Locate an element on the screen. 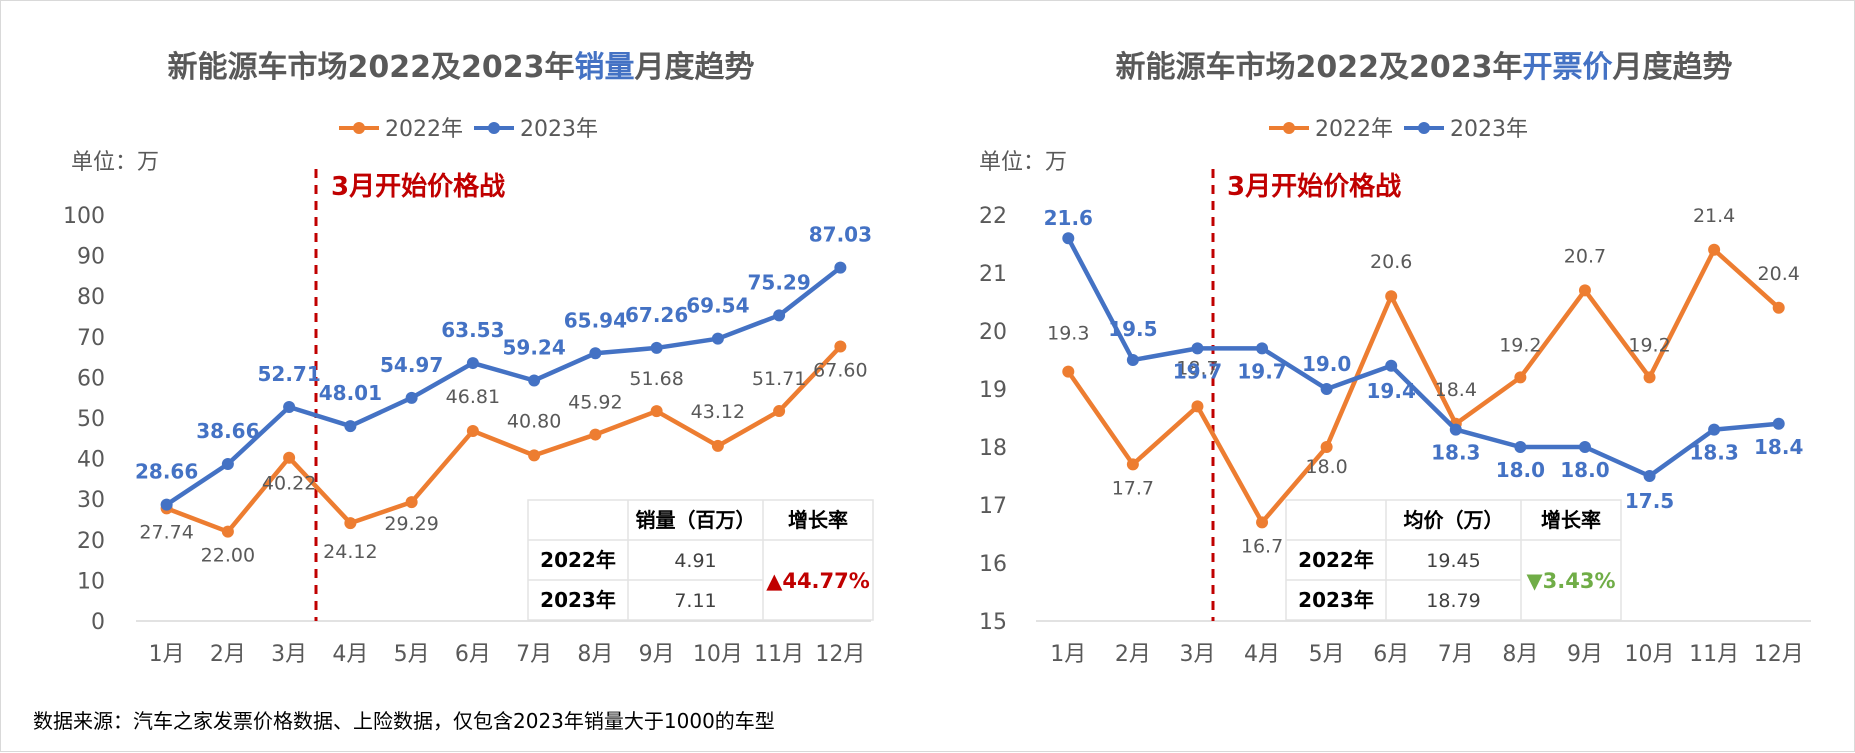 This screenshot has height=753, width=1855. x-tick-label: 11月 is located at coordinates (779, 654).